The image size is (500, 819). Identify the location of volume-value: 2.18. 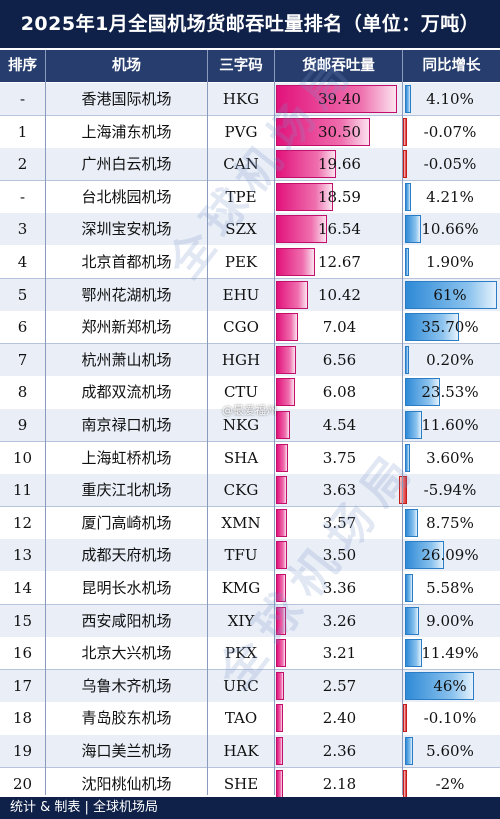
(339, 783).